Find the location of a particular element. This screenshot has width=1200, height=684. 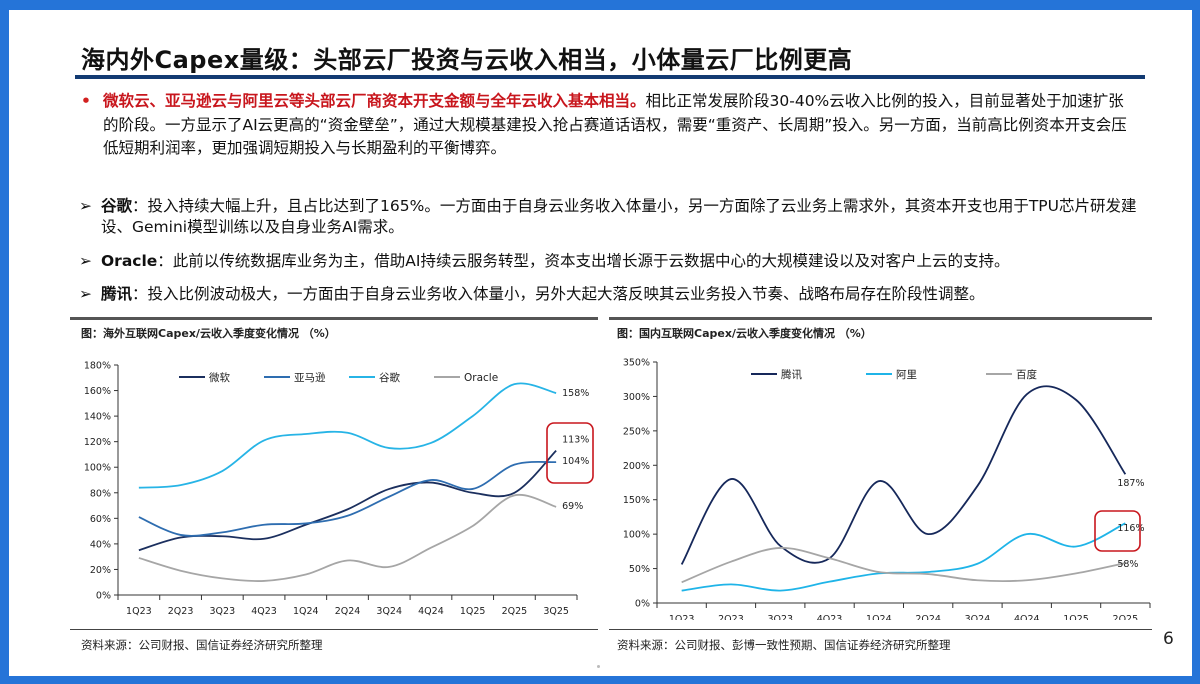

end-data-label: 104% is located at coordinates (575, 461).